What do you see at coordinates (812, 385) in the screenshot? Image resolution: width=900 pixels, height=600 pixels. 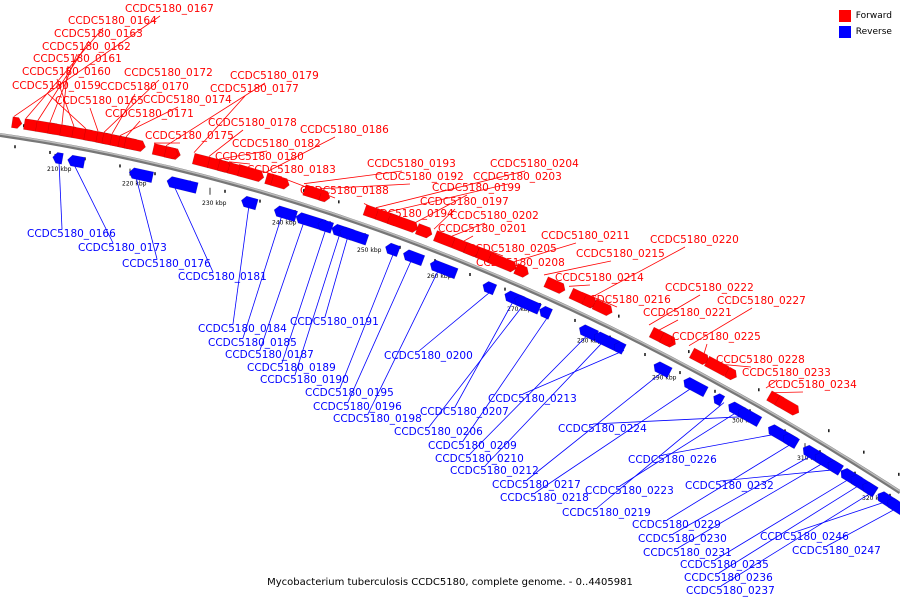 I see `forward-gene-label: CCDC5180_0234` at bounding box center [812, 385].